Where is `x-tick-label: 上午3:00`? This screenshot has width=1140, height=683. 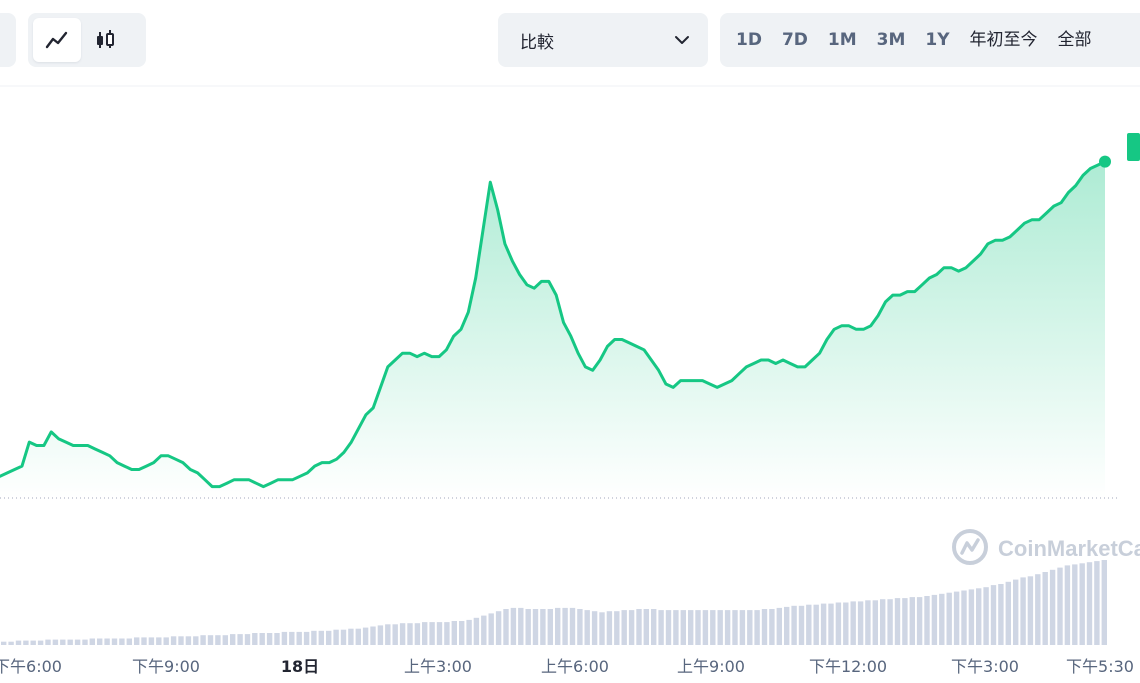 x-tick-label: 上午3:00 is located at coordinates (438, 666).